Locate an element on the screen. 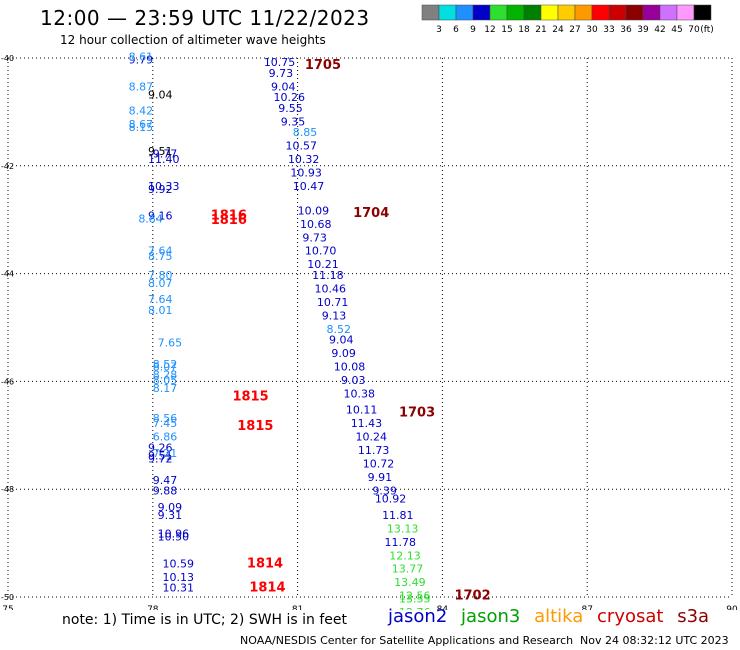  data-point-label: 10.75 is located at coordinates (280, 62).